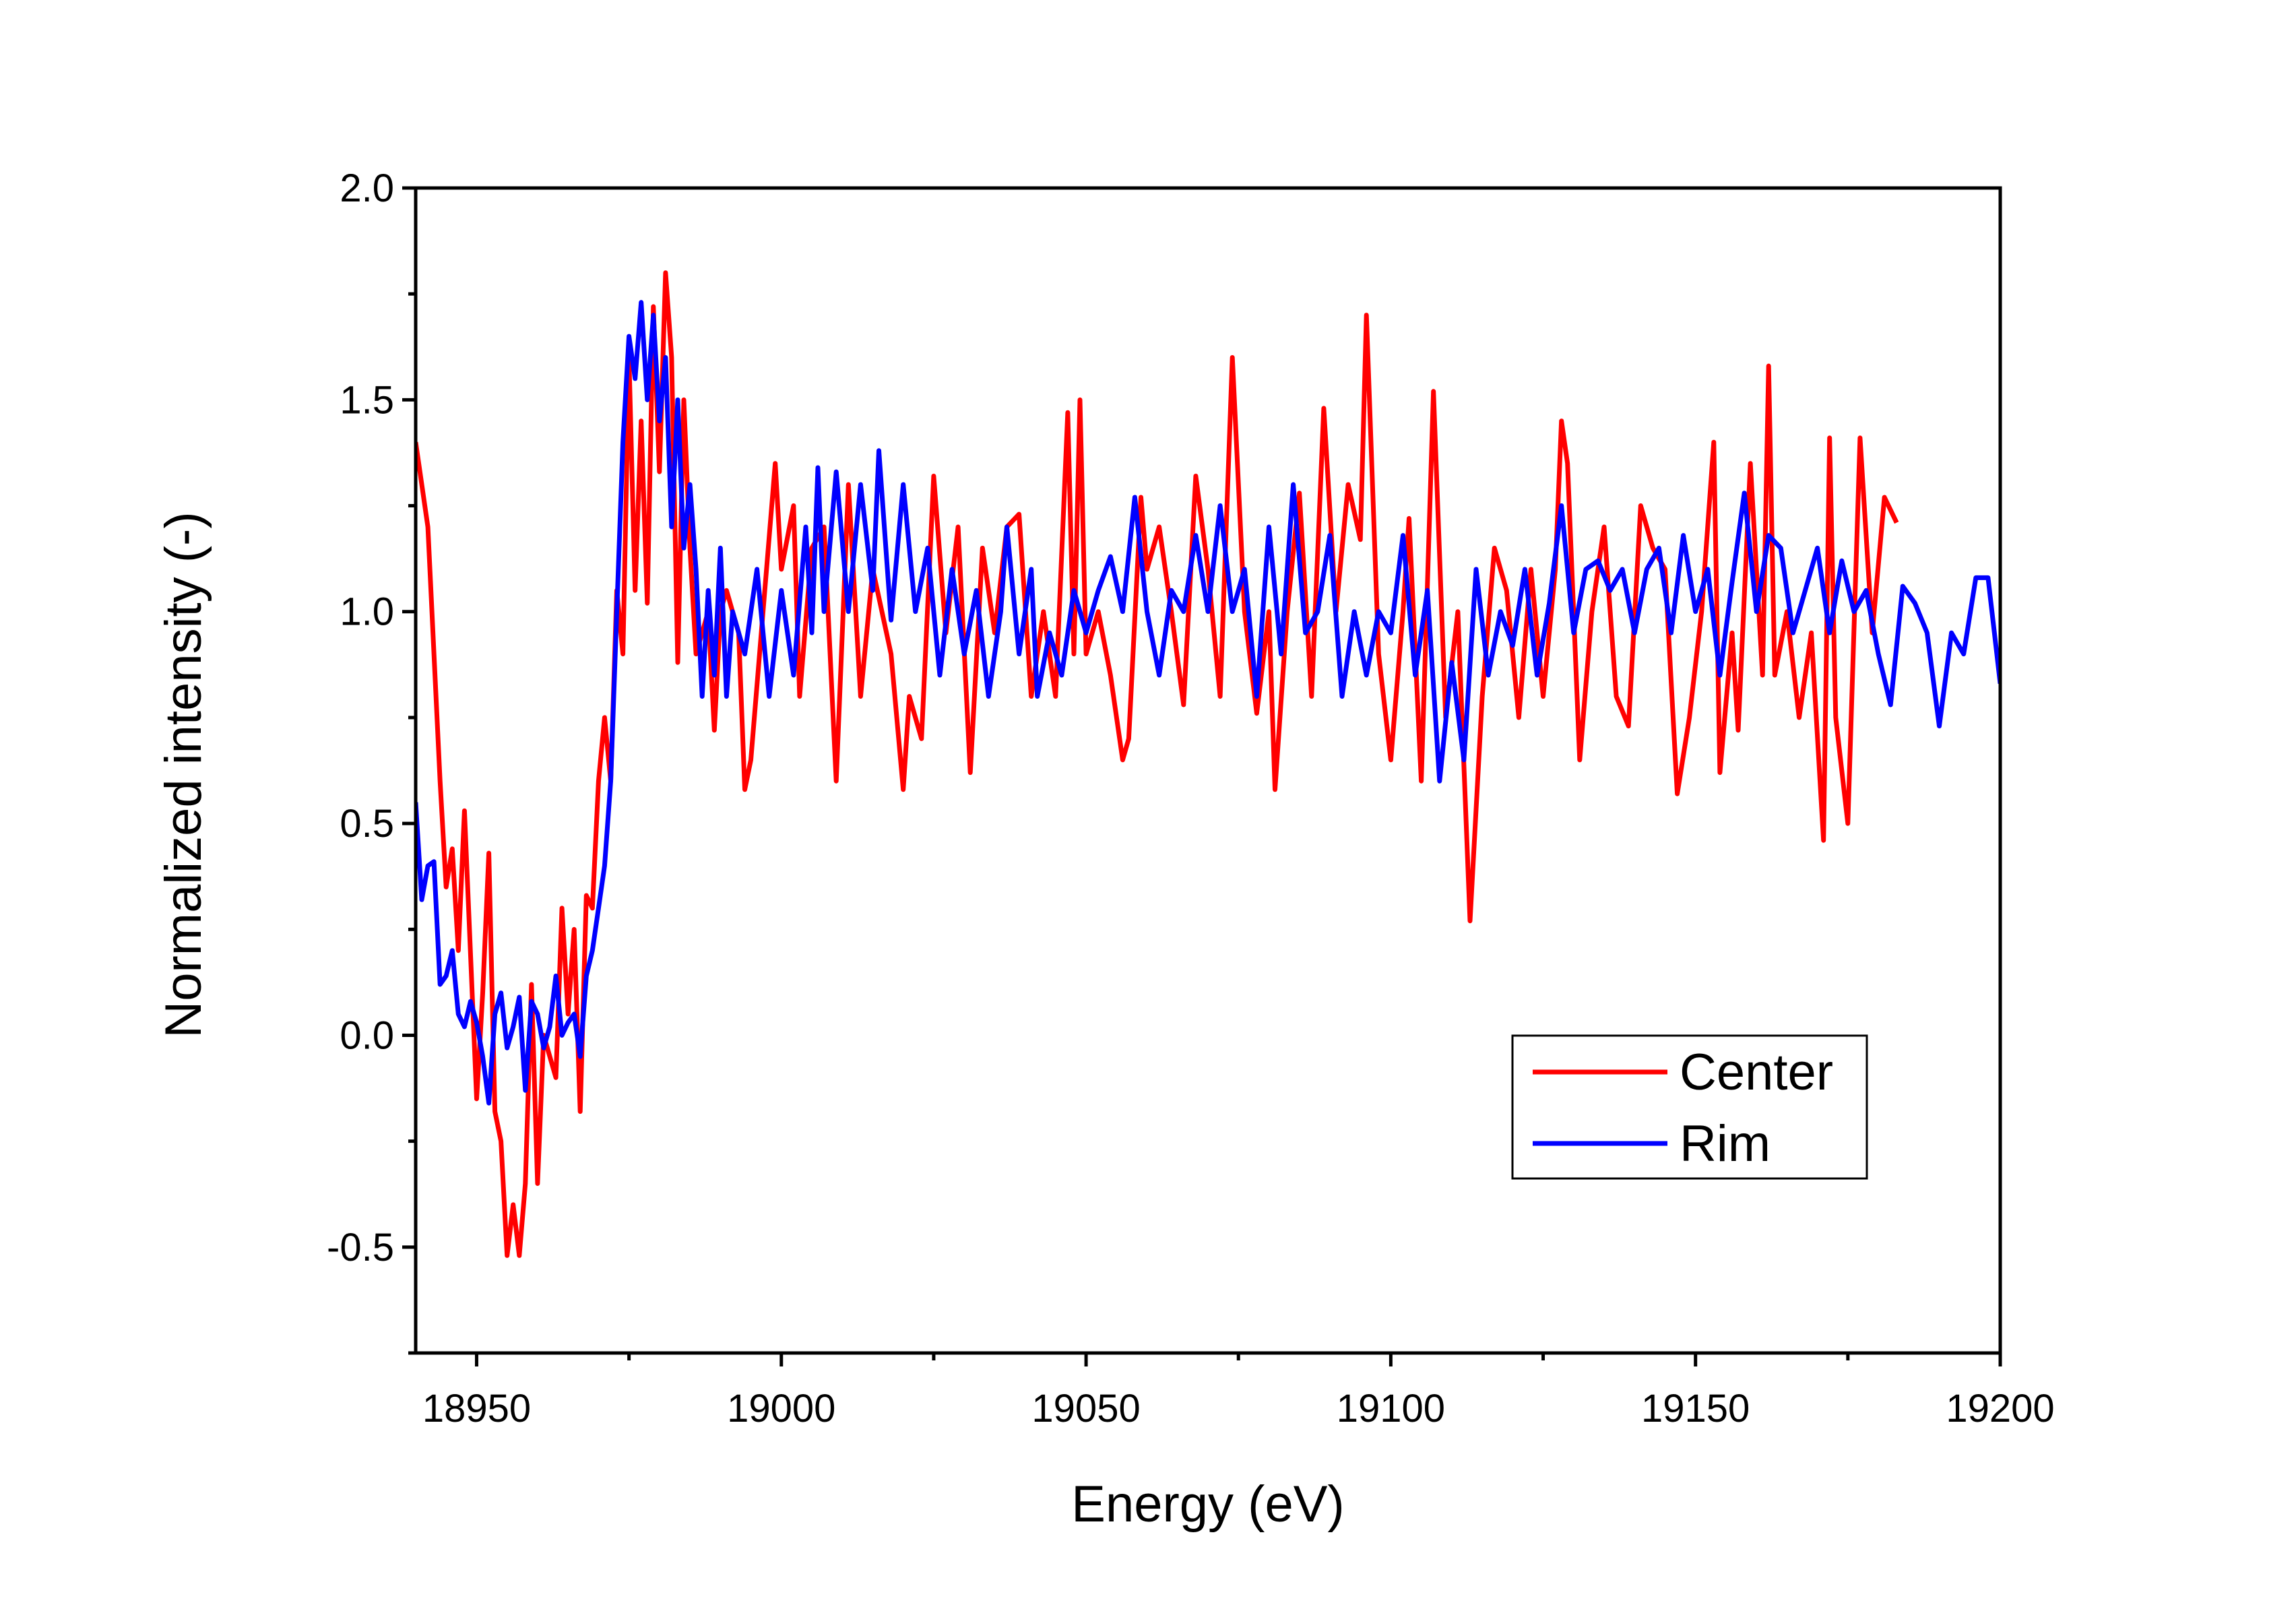  Describe the element at coordinates (2000, 1409) in the screenshot. I see `x-tick-label: 19200` at that location.